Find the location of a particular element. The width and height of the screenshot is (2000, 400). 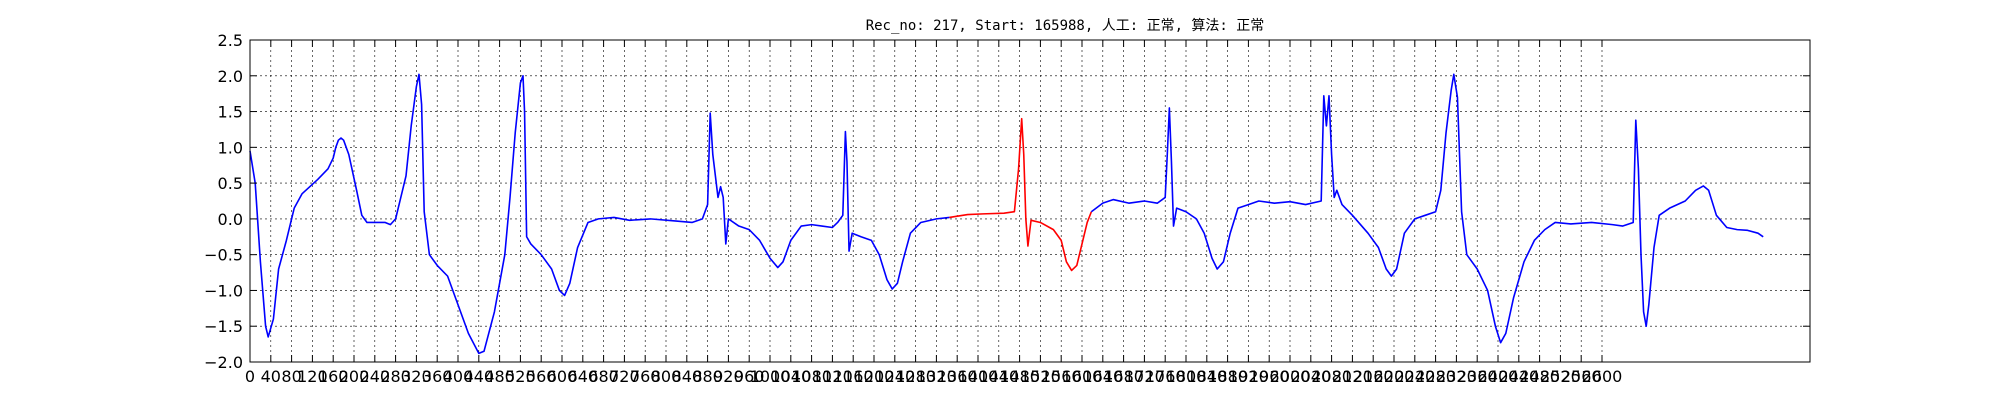

x-tick-label: 1240 is located at coordinates (894, 376).